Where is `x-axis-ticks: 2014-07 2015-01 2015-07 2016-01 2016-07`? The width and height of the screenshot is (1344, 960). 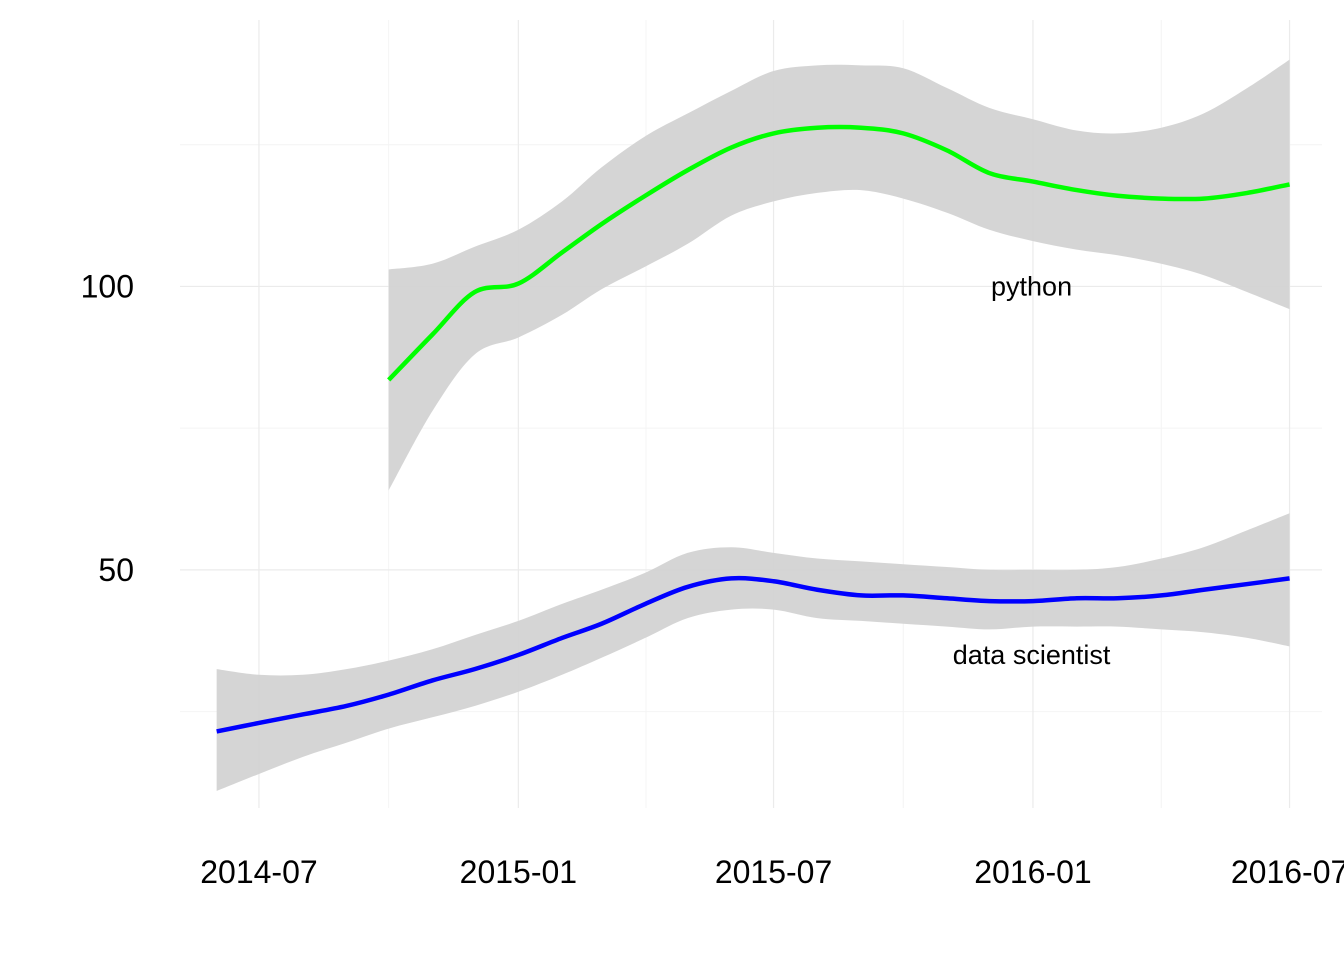 x-axis-ticks: 2014-07 2015-01 2015-07 2016-01 2016-07 is located at coordinates (772, 872).